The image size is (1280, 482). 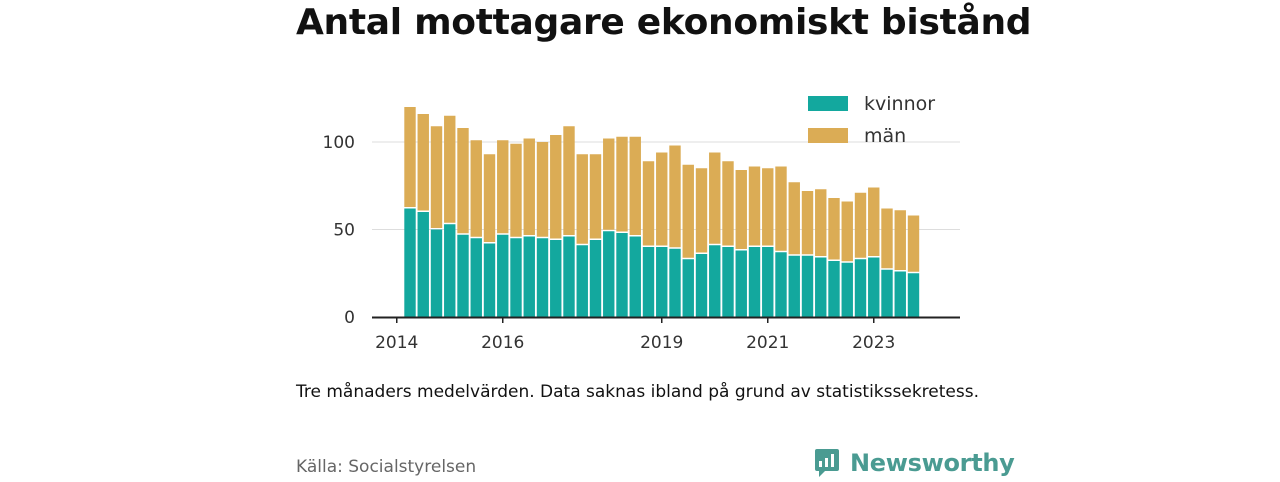 What do you see at coordinates (828, 135) in the screenshot?
I see `legend-swatch-man` at bounding box center [828, 135].